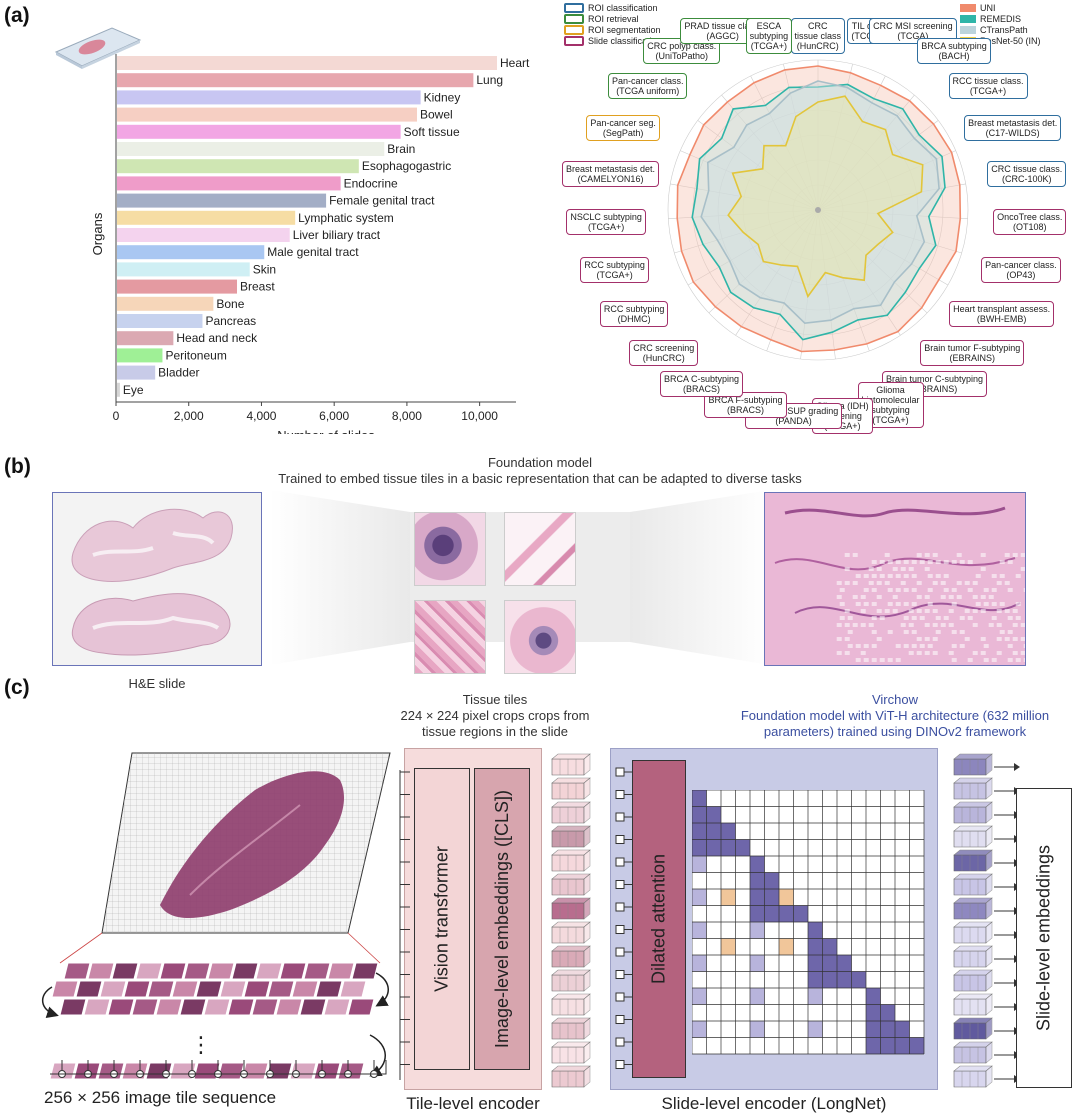  Describe the element at coordinates (382, 201) in the screenshot. I see `bar-label: Female genital tract` at that location.